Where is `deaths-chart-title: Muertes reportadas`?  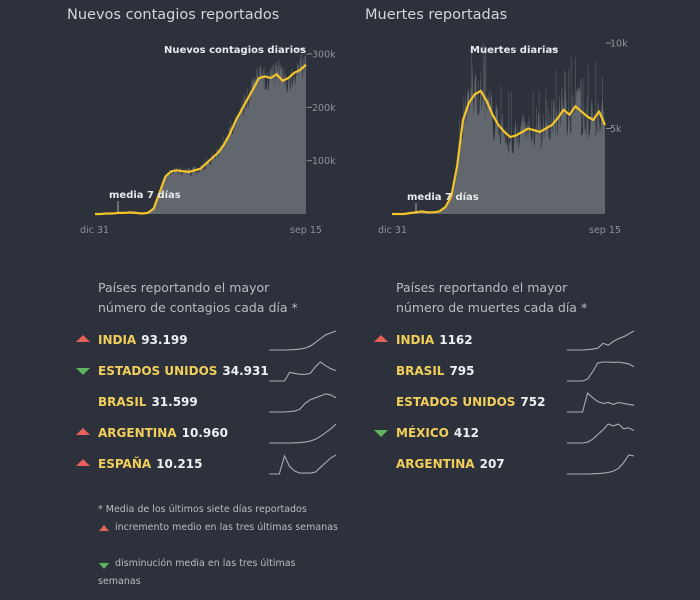
deaths-chart-title: Muertes reportadas is located at coordinates (436, 15).